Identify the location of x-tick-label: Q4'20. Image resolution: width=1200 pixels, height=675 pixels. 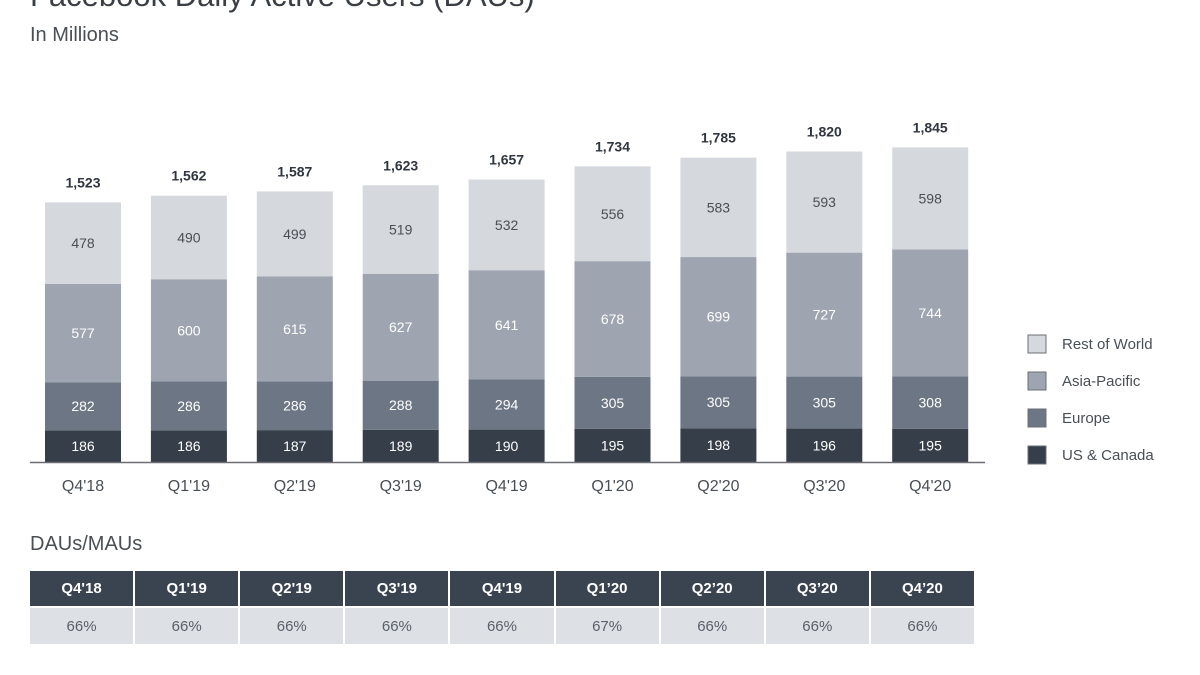
(930, 486).